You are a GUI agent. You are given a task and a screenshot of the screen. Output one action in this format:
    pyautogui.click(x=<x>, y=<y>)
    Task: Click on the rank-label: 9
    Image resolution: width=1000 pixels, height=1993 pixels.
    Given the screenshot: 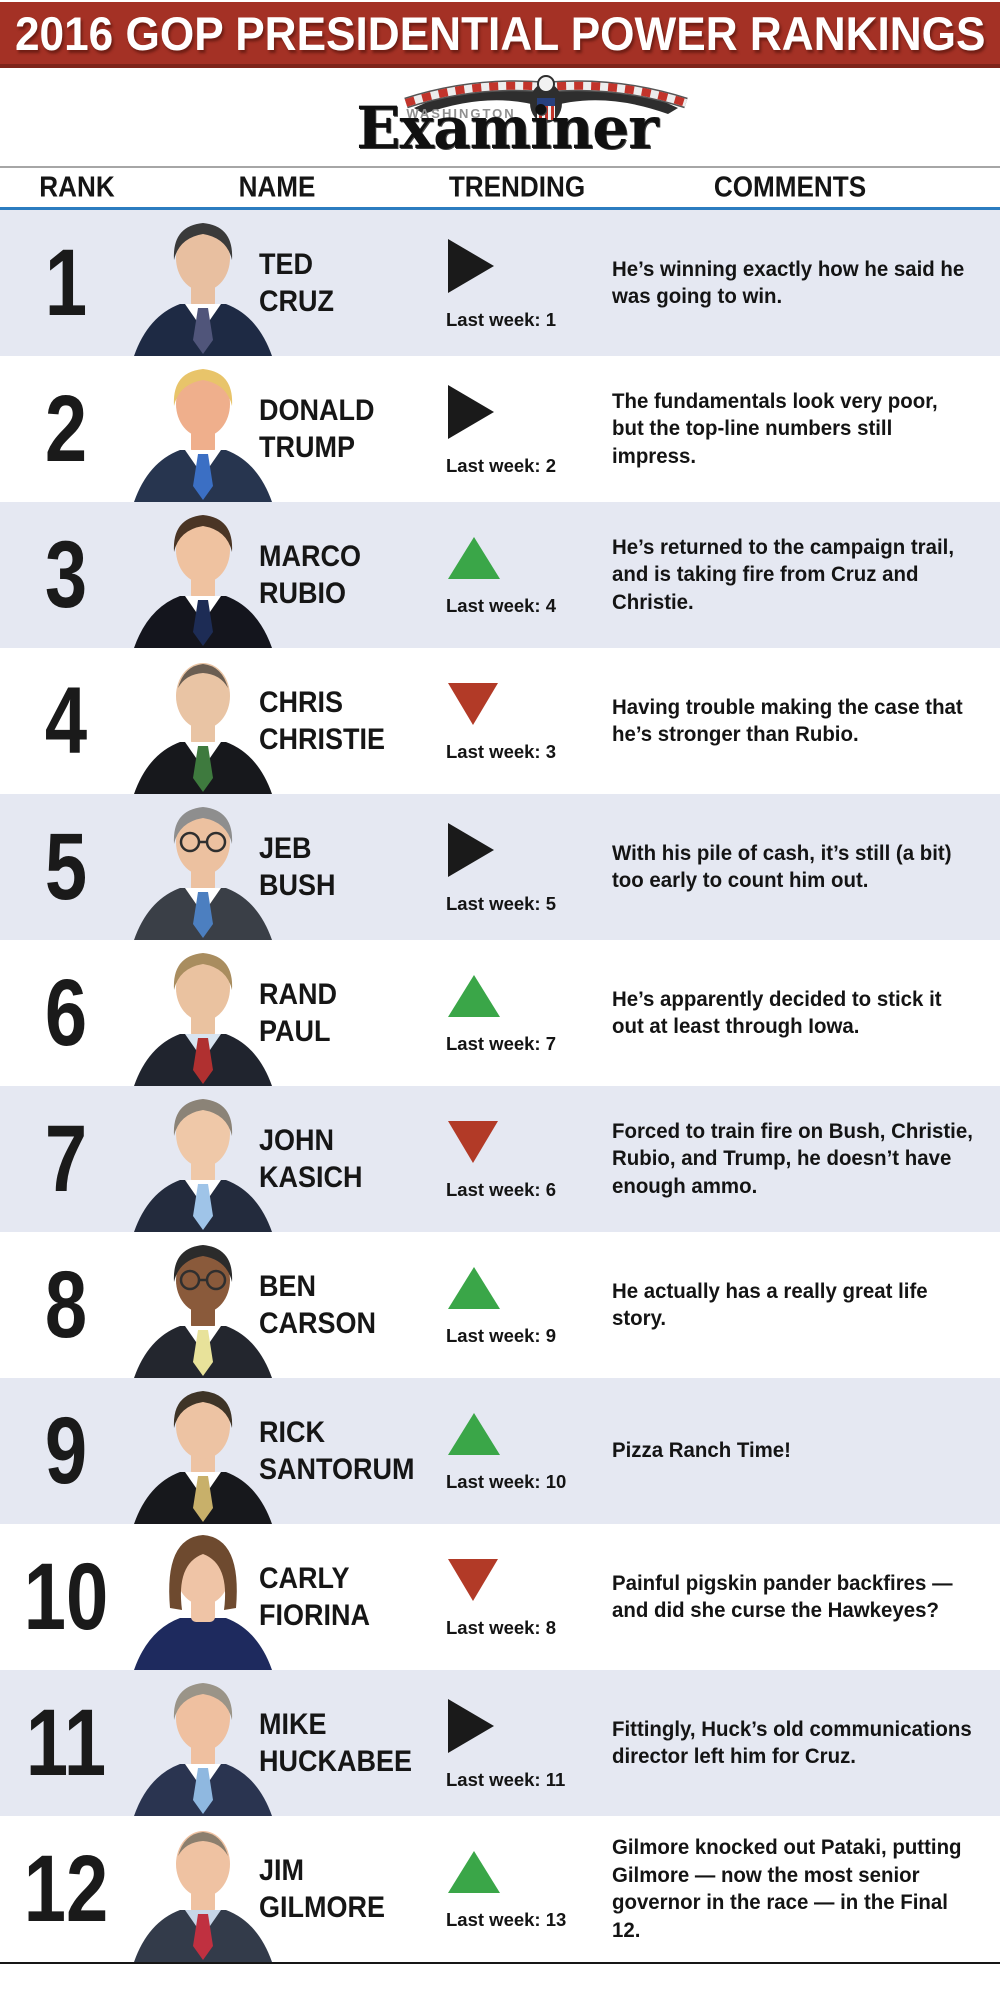 What is the action you would take?
    pyautogui.click(x=66, y=1450)
    